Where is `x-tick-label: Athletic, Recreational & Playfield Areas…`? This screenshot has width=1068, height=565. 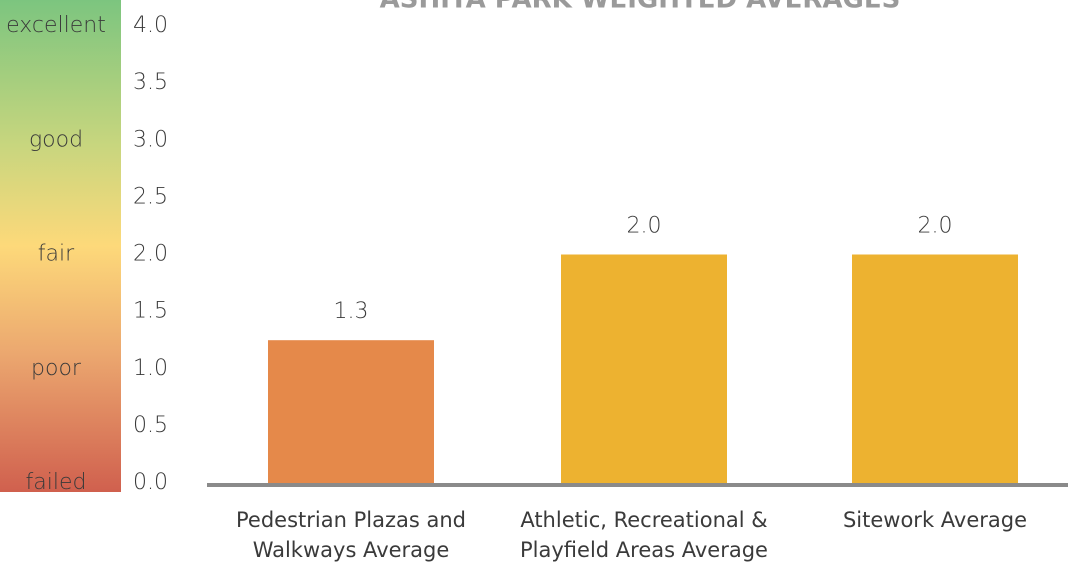 x-tick-label: Athletic, Recreational & Playfield Areas… is located at coordinates (644, 535).